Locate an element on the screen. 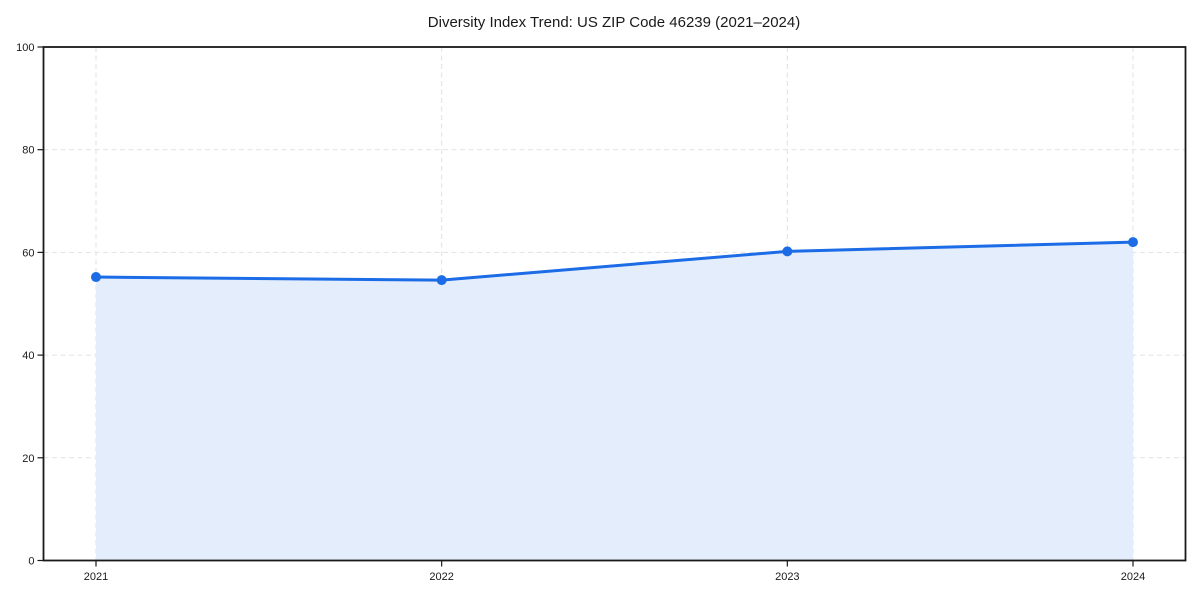 This screenshot has height=600, width=1200. y-tick-label: 100 is located at coordinates (25, 48).